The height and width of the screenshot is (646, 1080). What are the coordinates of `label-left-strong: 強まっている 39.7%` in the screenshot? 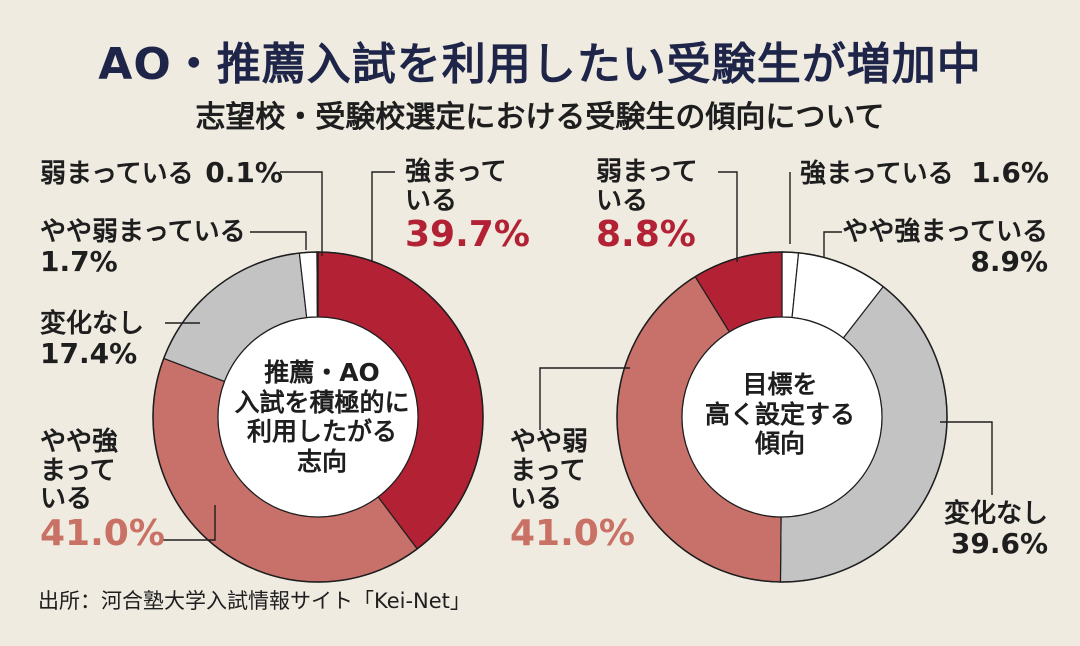 It's located at (467, 206).